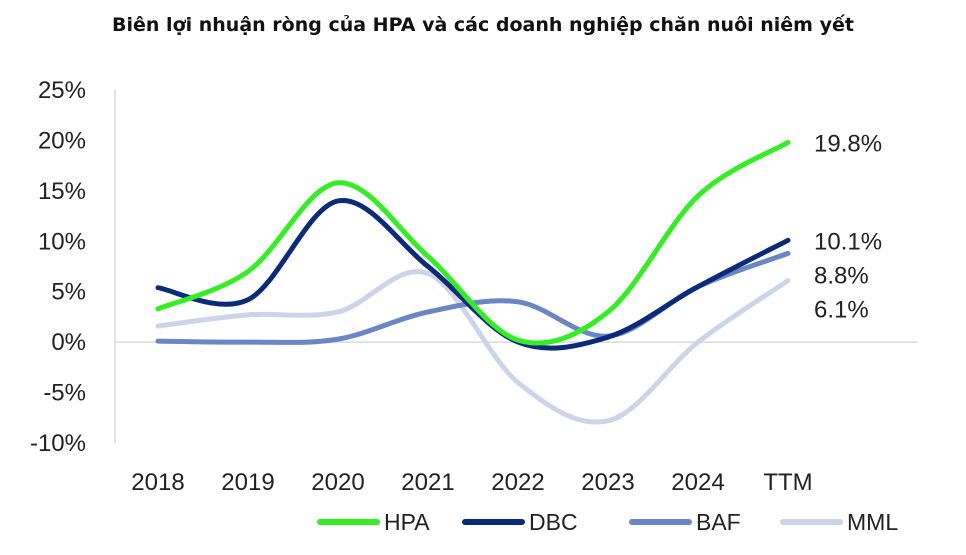 This screenshot has width=966, height=555. Describe the element at coordinates (517, 482) in the screenshot. I see `x-tick-label: 2022` at that location.